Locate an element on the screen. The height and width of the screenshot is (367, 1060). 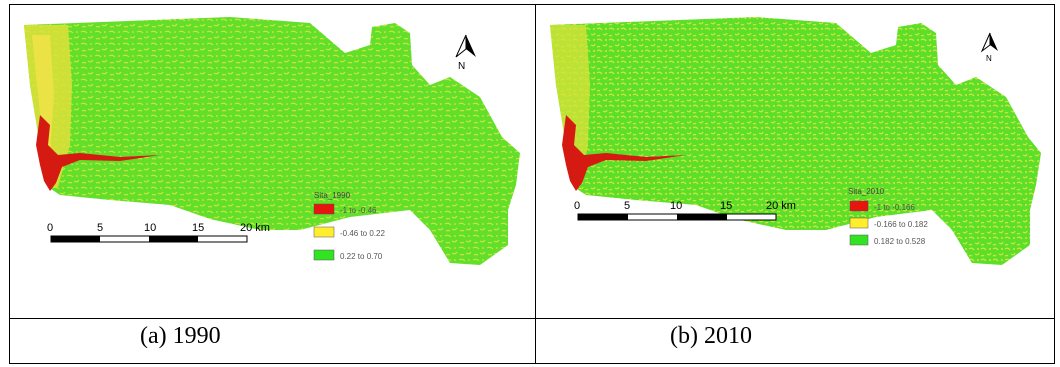
scale-bar-2010: 0 5 10 15 20 km is located at coordinates (685, 210).